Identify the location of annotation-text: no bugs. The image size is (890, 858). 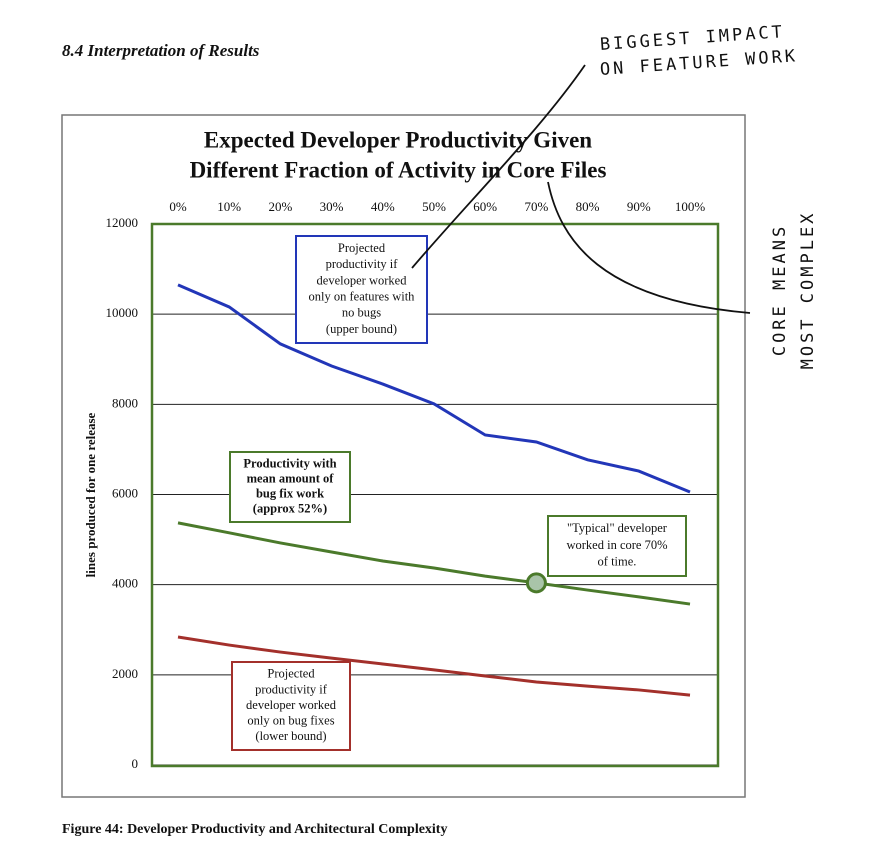
(361, 313).